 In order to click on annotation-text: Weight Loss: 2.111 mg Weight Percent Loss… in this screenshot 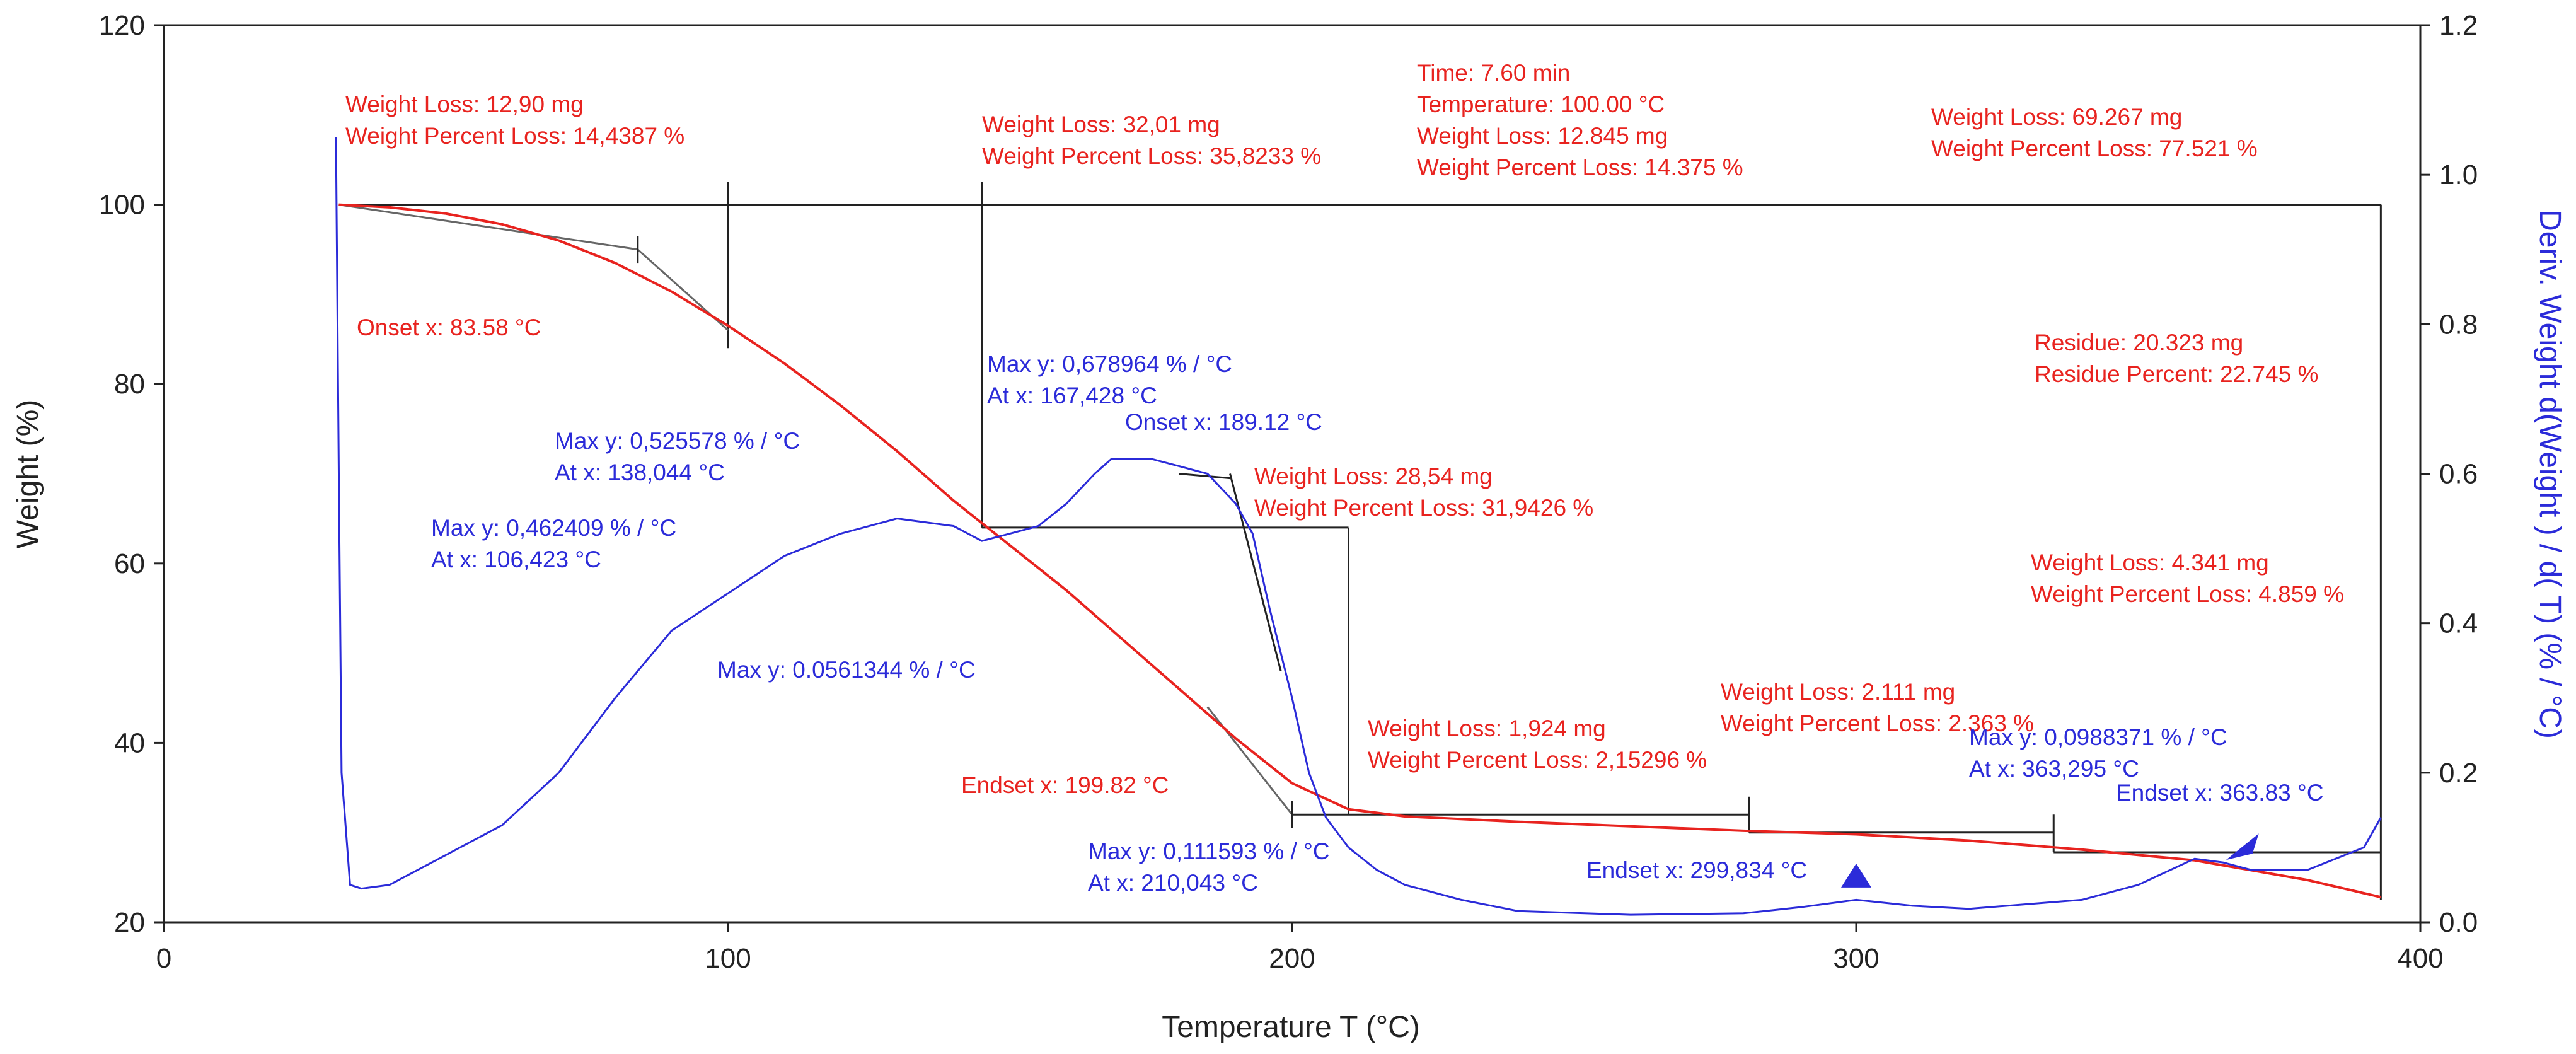, I will do `click(1877, 708)`.